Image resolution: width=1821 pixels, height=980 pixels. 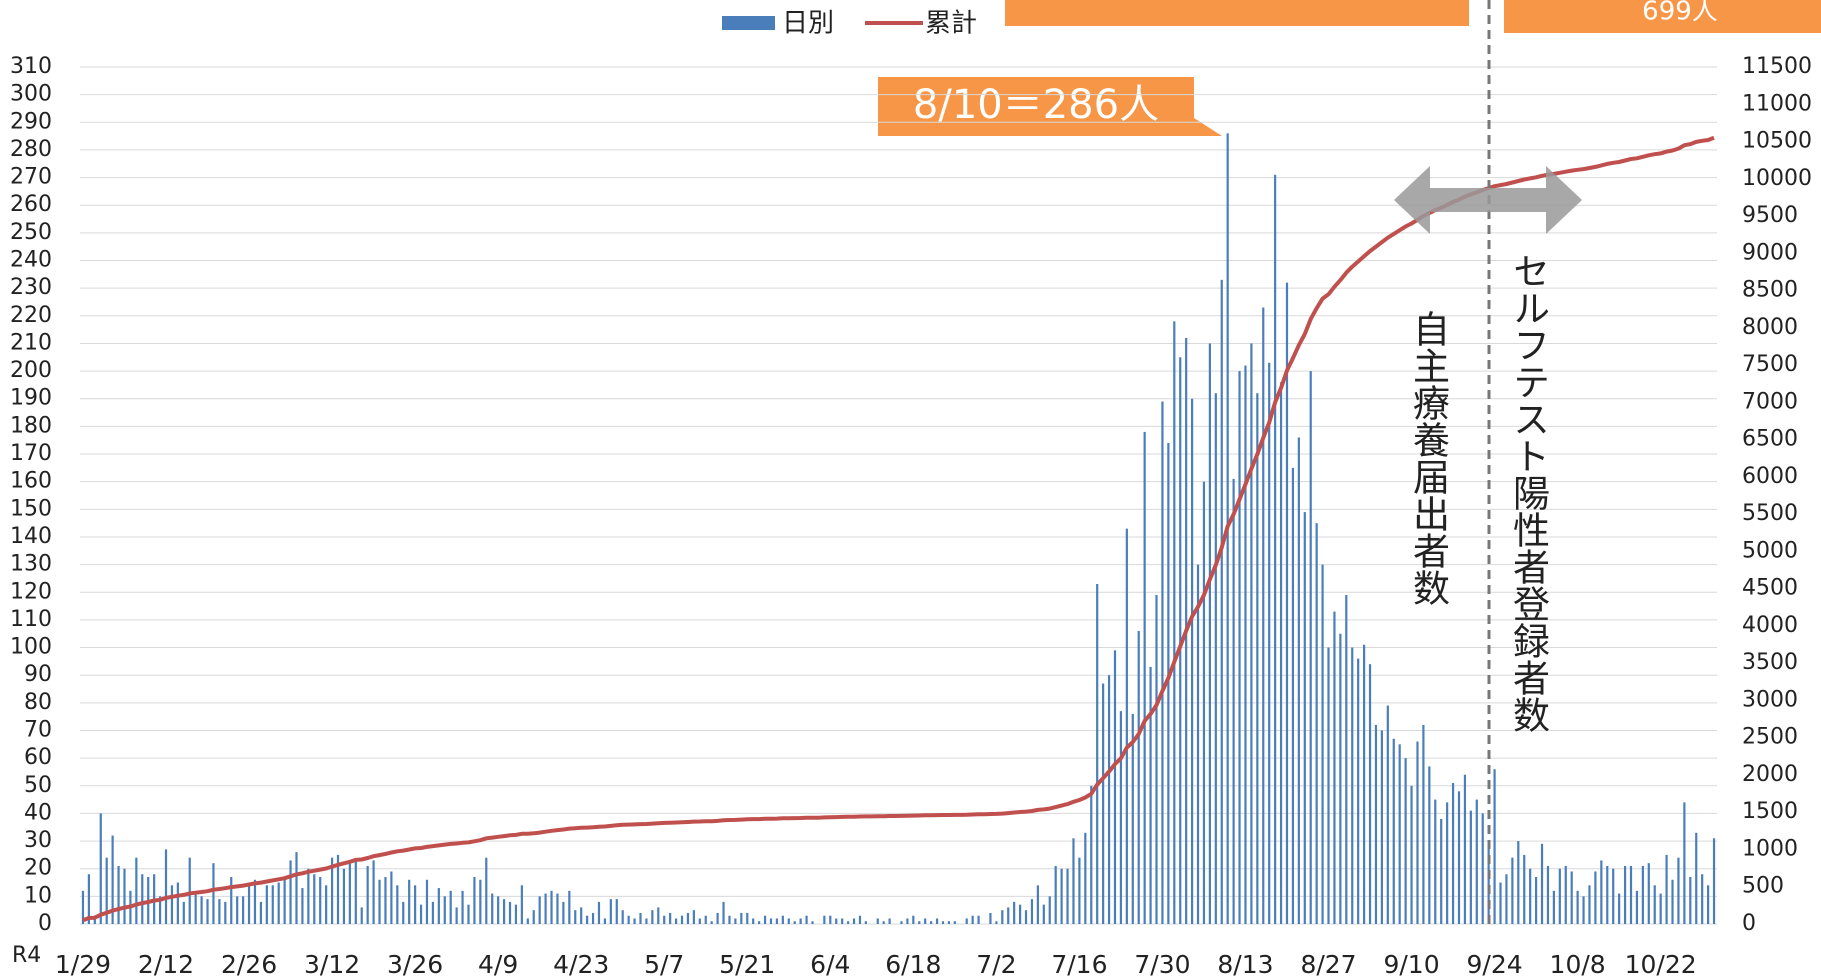 What do you see at coordinates (1770, 699) in the screenshot?
I see `y2-tick-label: 3000` at bounding box center [1770, 699].